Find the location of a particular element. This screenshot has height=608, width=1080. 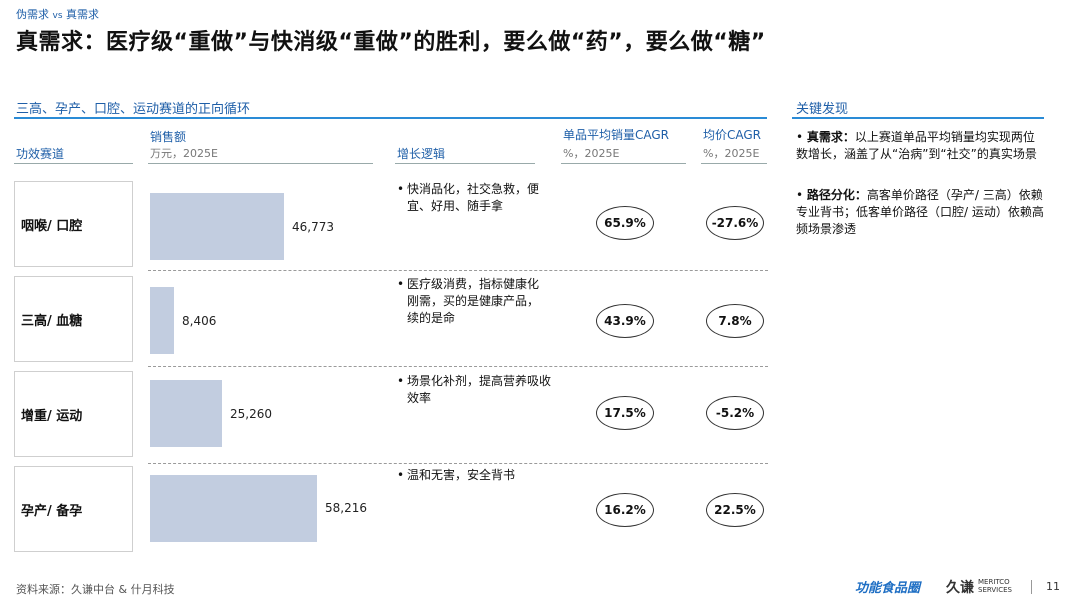

col-header-track: 功效赛道 is located at coordinates (40, 154).